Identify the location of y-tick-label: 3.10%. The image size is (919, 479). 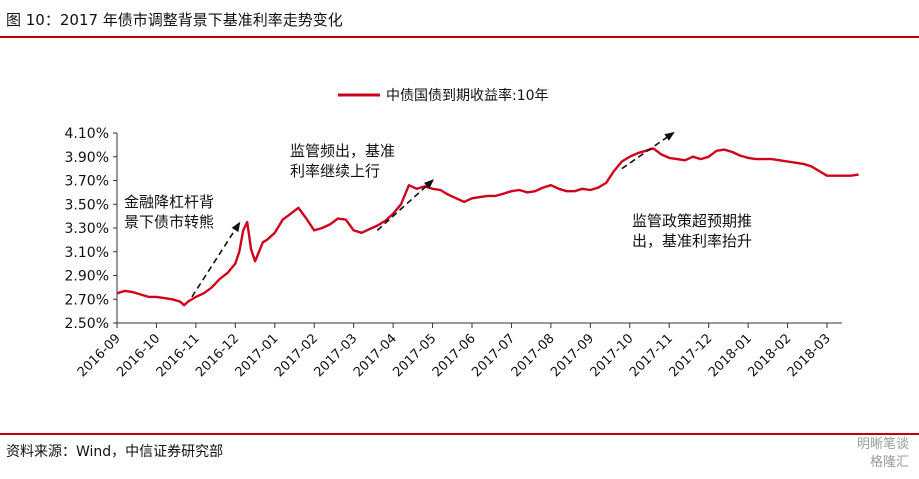
(87, 253).